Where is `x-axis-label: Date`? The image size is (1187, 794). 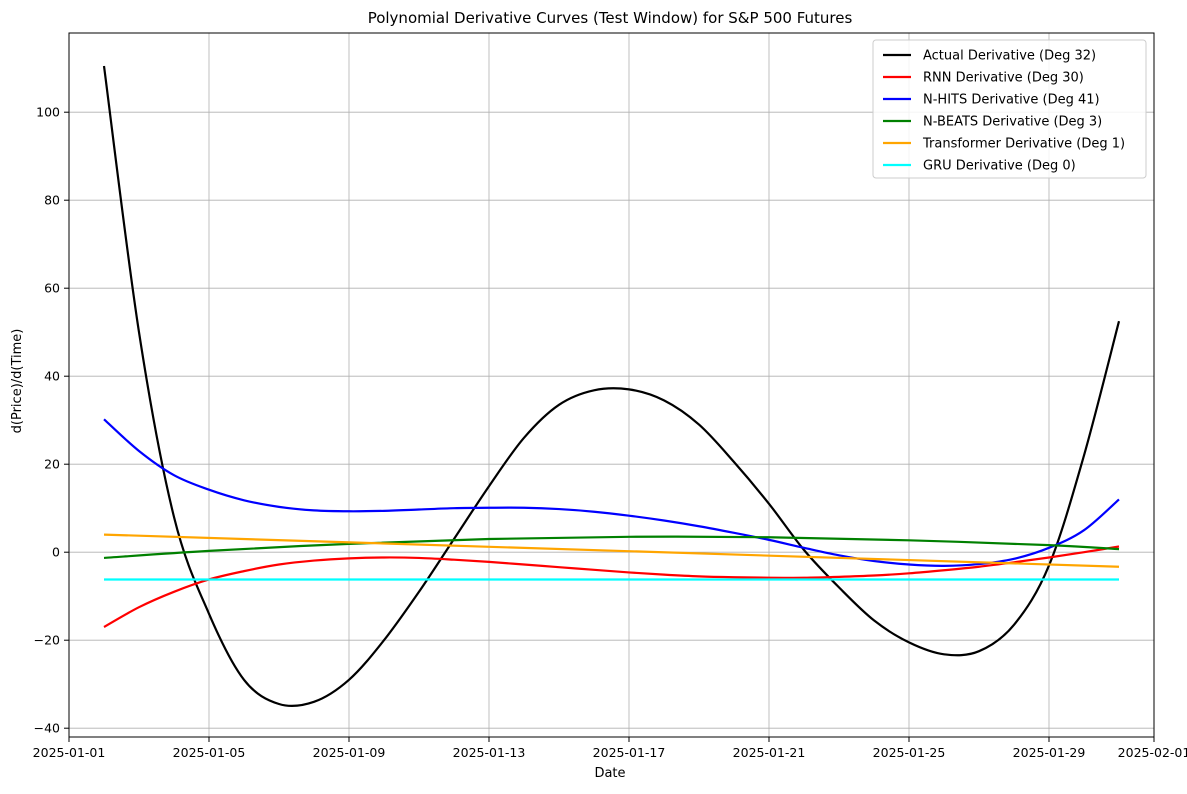 x-axis-label: Date is located at coordinates (609, 773).